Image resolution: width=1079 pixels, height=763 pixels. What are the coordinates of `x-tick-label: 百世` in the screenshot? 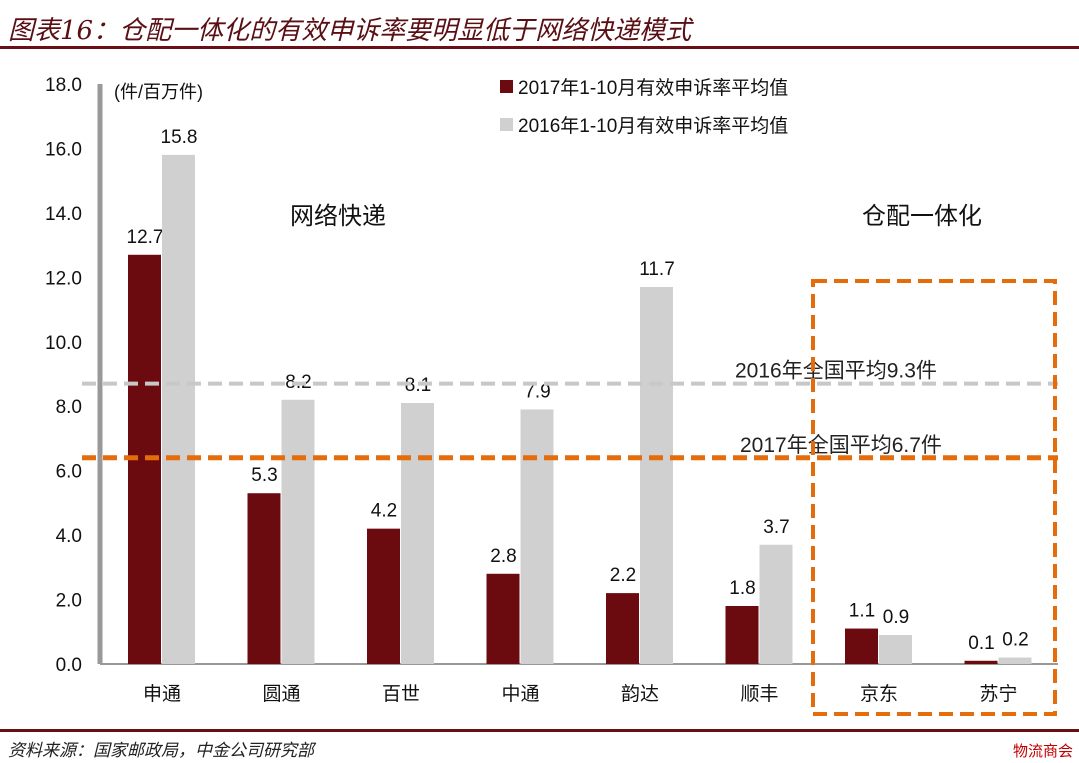 It's located at (401, 694).